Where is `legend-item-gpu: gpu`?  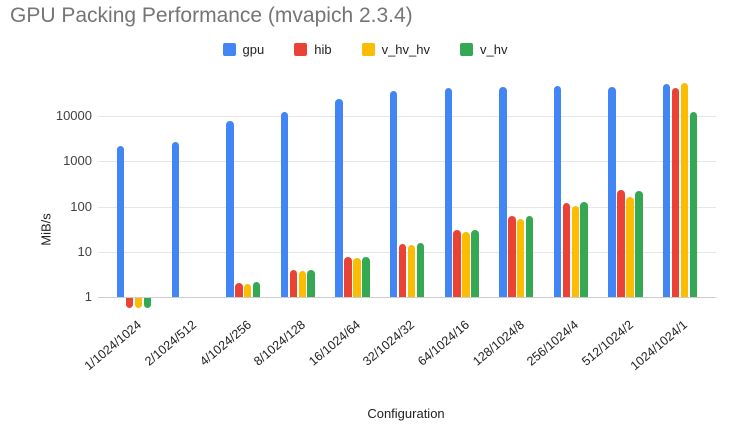
legend-item-gpu: gpu is located at coordinates (243, 49).